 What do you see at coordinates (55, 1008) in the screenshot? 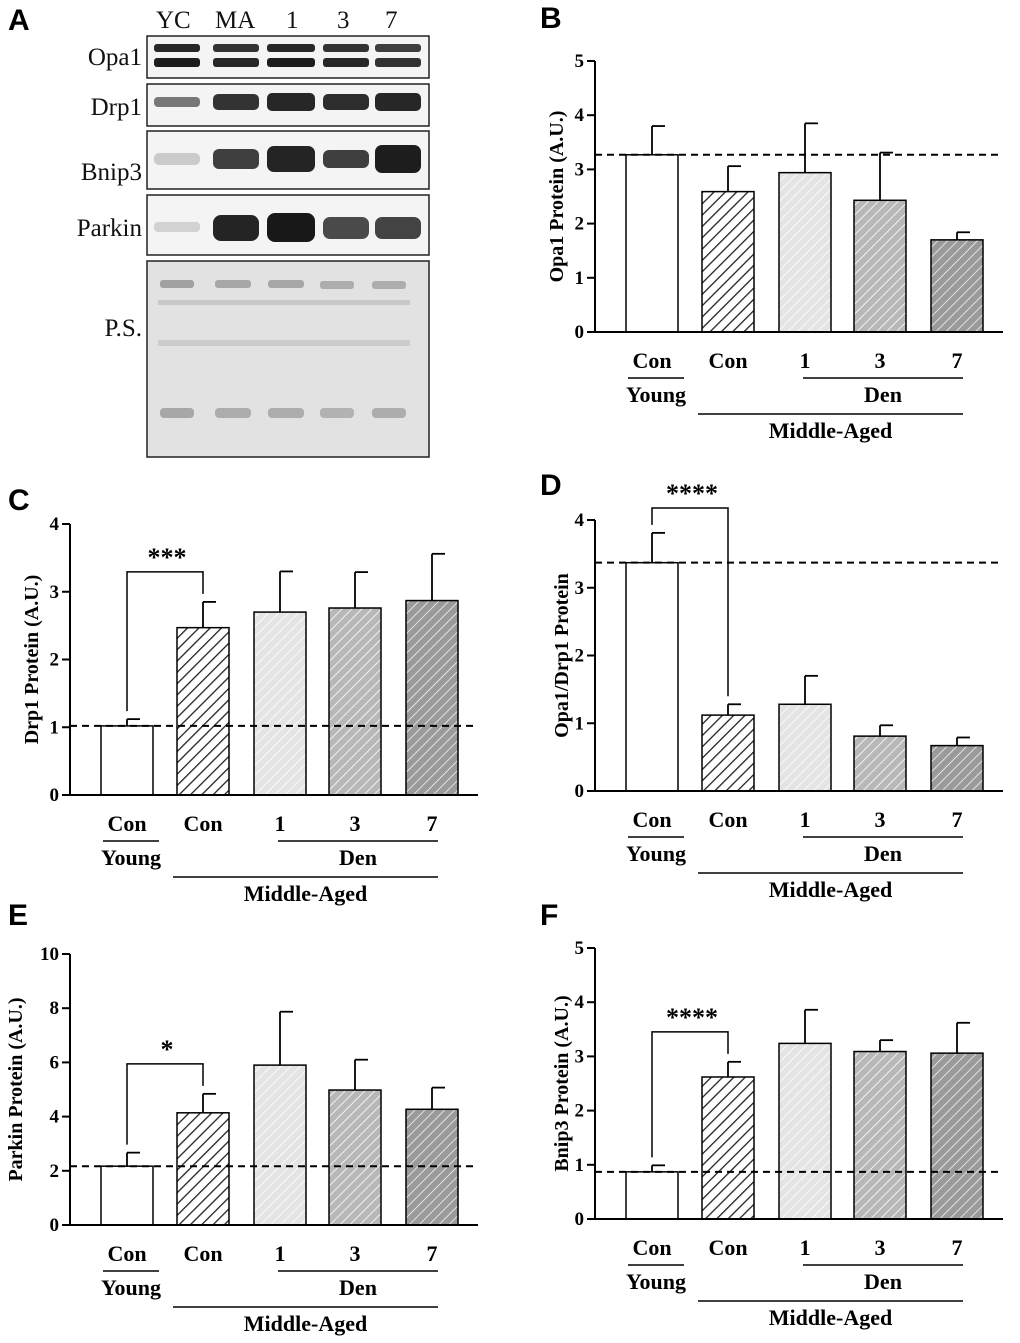
I see `y-tick-label: 8` at bounding box center [55, 1008].